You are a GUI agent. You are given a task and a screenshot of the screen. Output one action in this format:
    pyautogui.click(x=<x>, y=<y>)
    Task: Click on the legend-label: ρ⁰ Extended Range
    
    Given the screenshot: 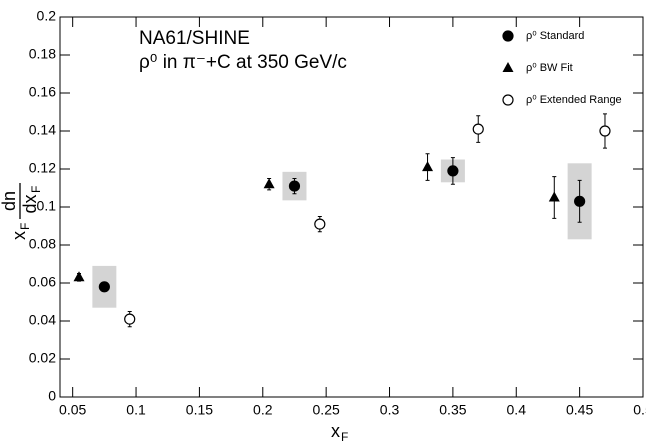 What is the action you would take?
    pyautogui.click(x=574, y=100)
    